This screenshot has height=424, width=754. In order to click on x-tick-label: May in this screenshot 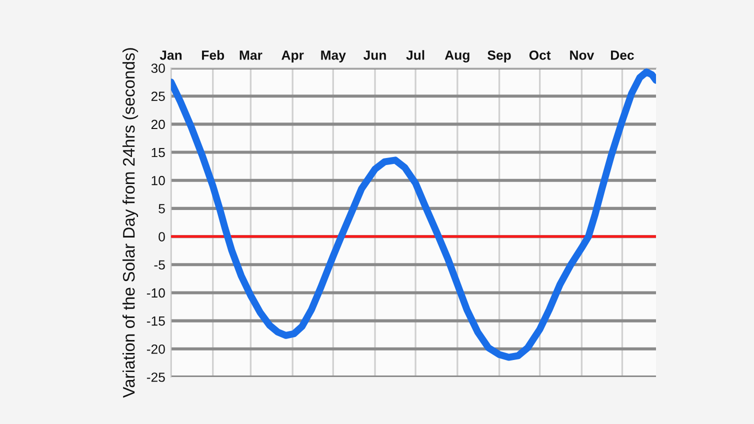, I will do `click(333, 56)`.